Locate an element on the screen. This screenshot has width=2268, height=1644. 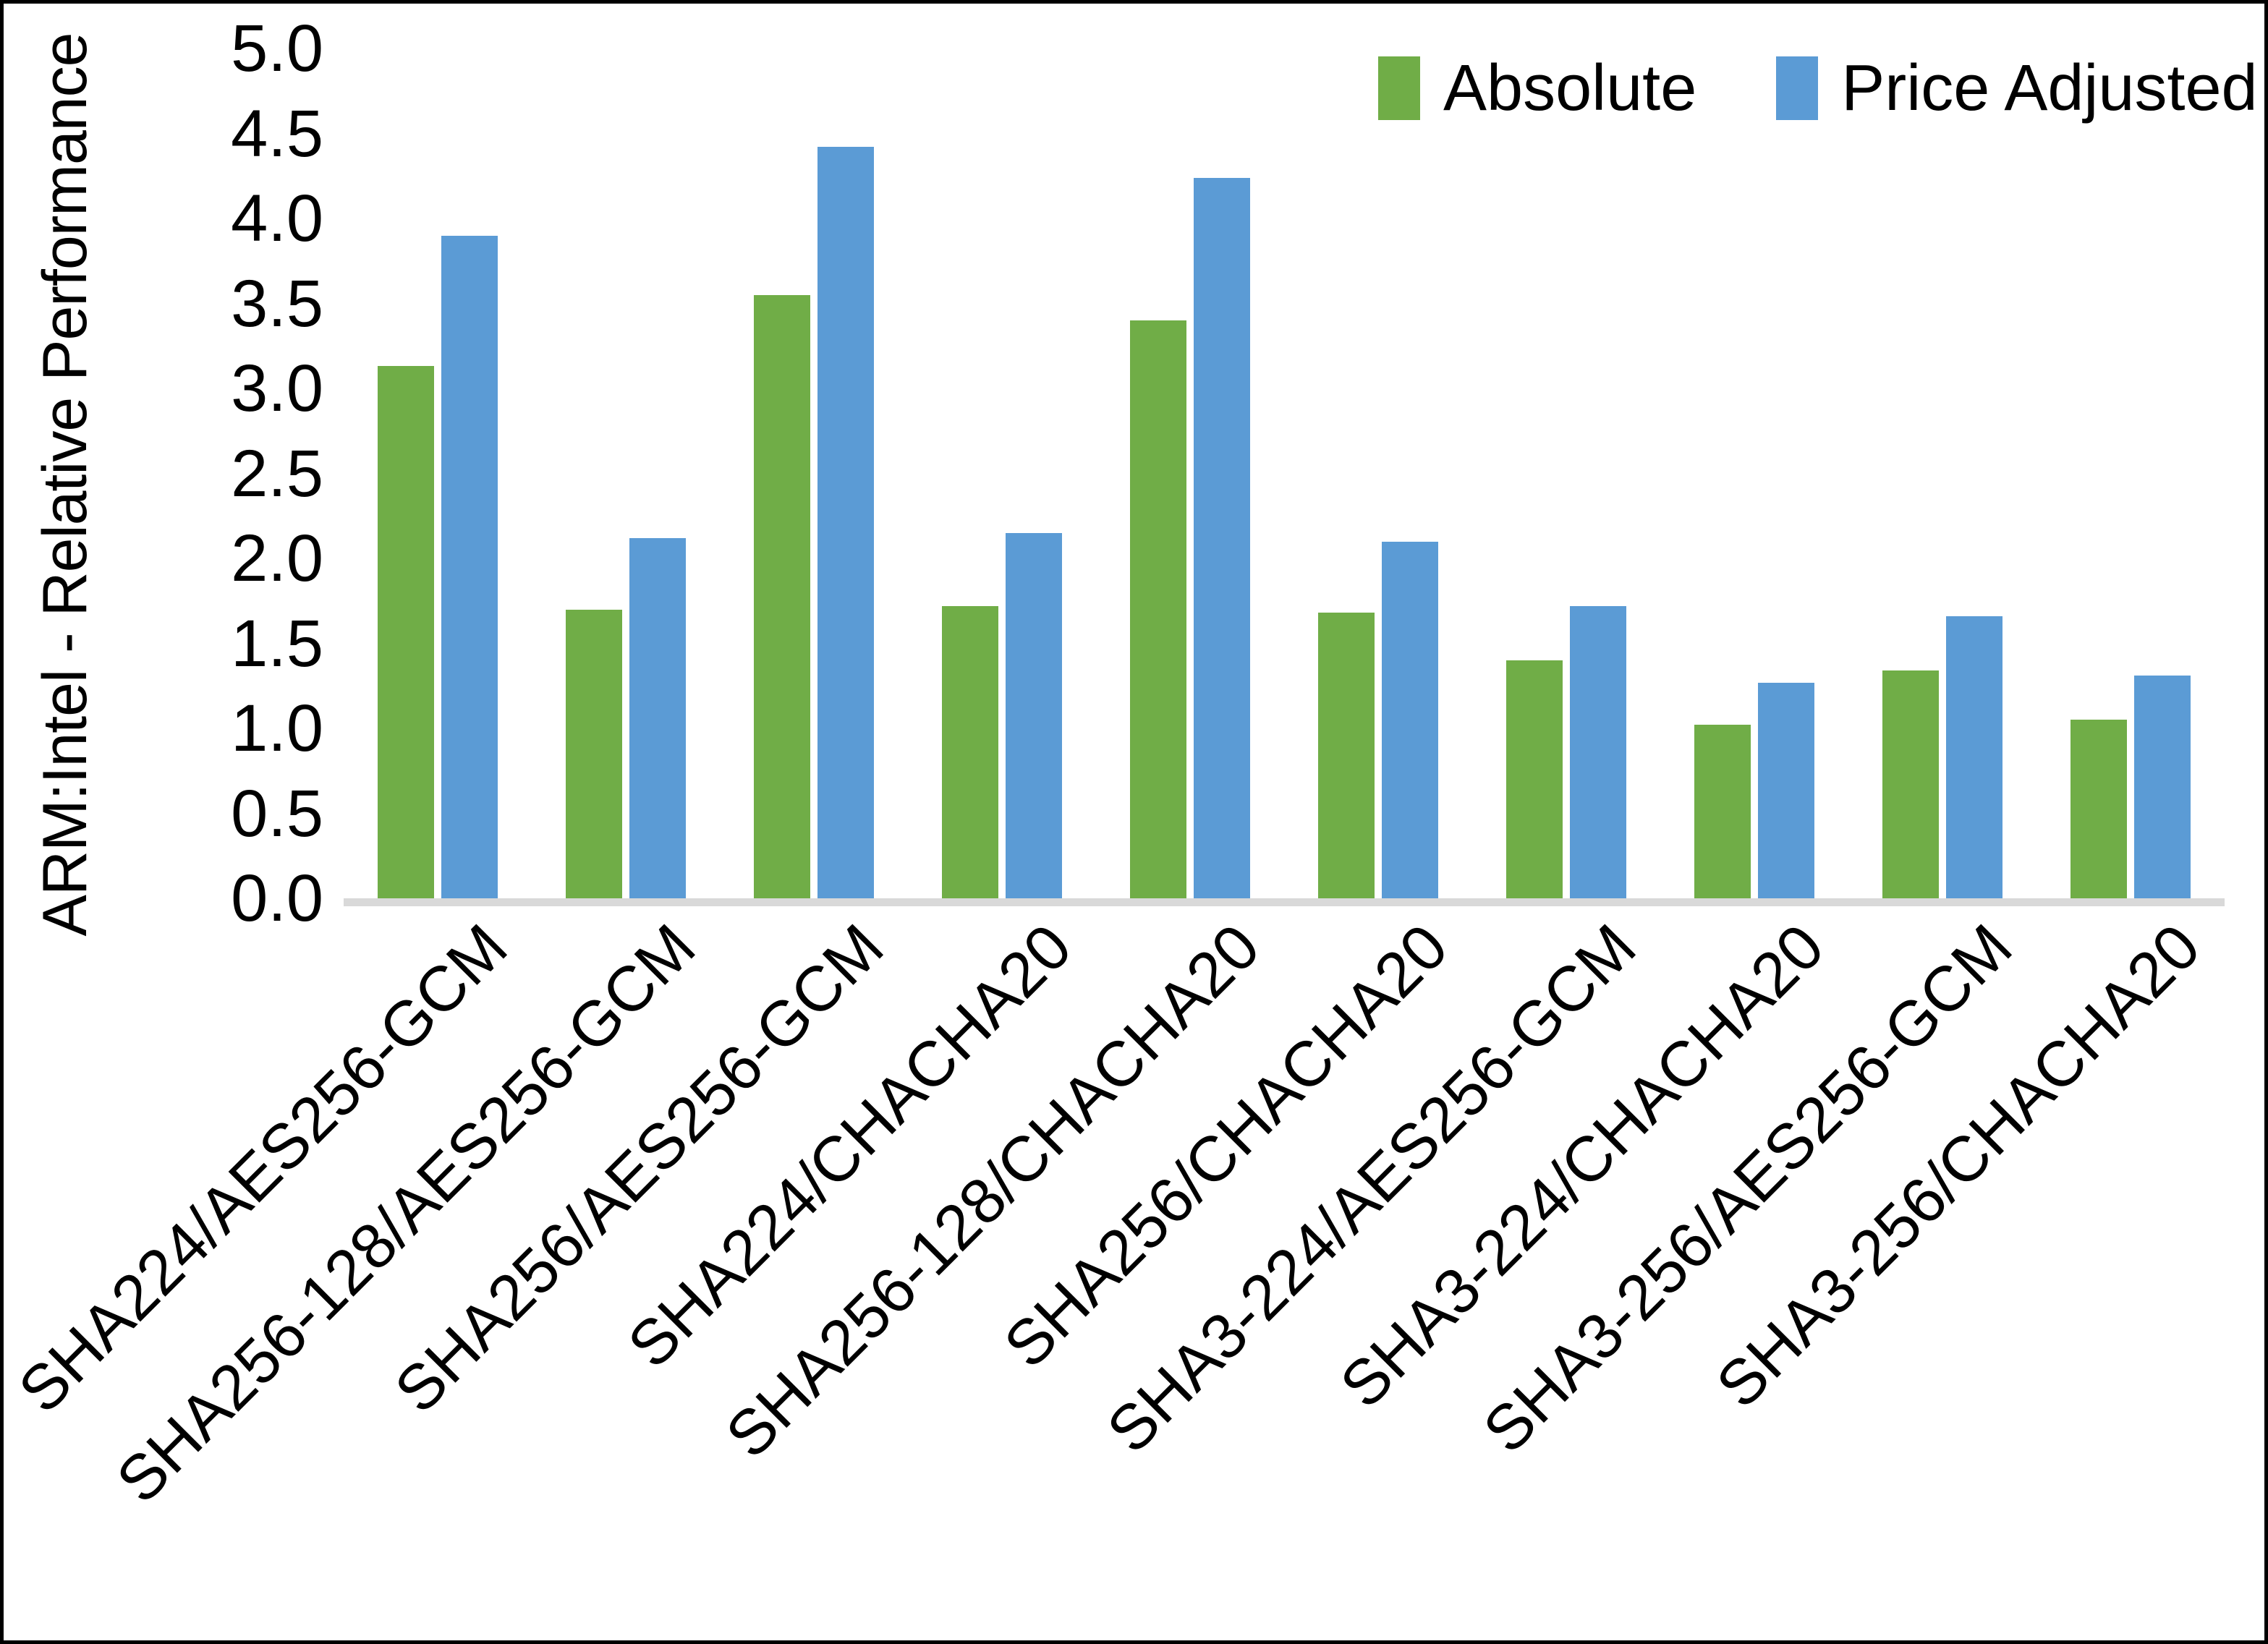
y-tick-label: 1.5 is located at coordinates (277, 643).